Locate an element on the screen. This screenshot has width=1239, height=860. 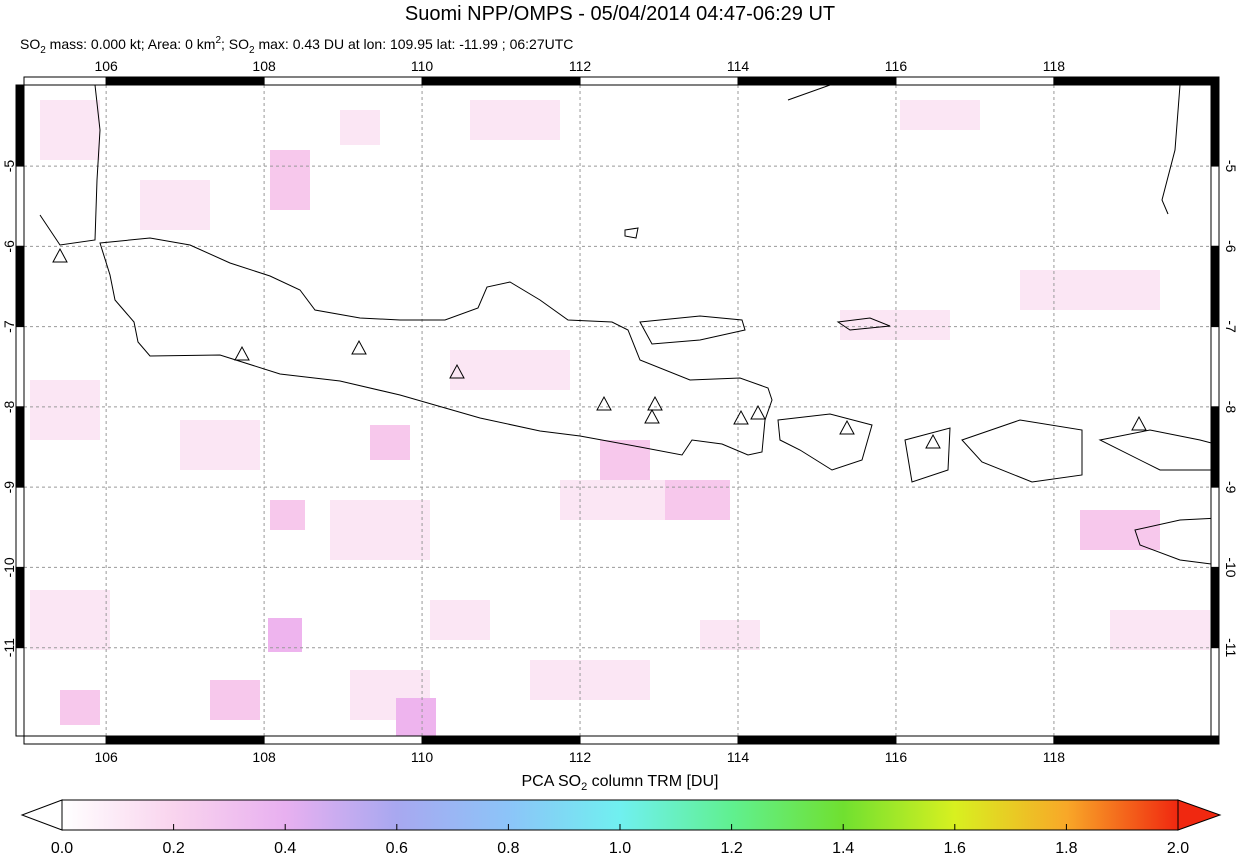
pixel-group is located at coordinates (352, 677).